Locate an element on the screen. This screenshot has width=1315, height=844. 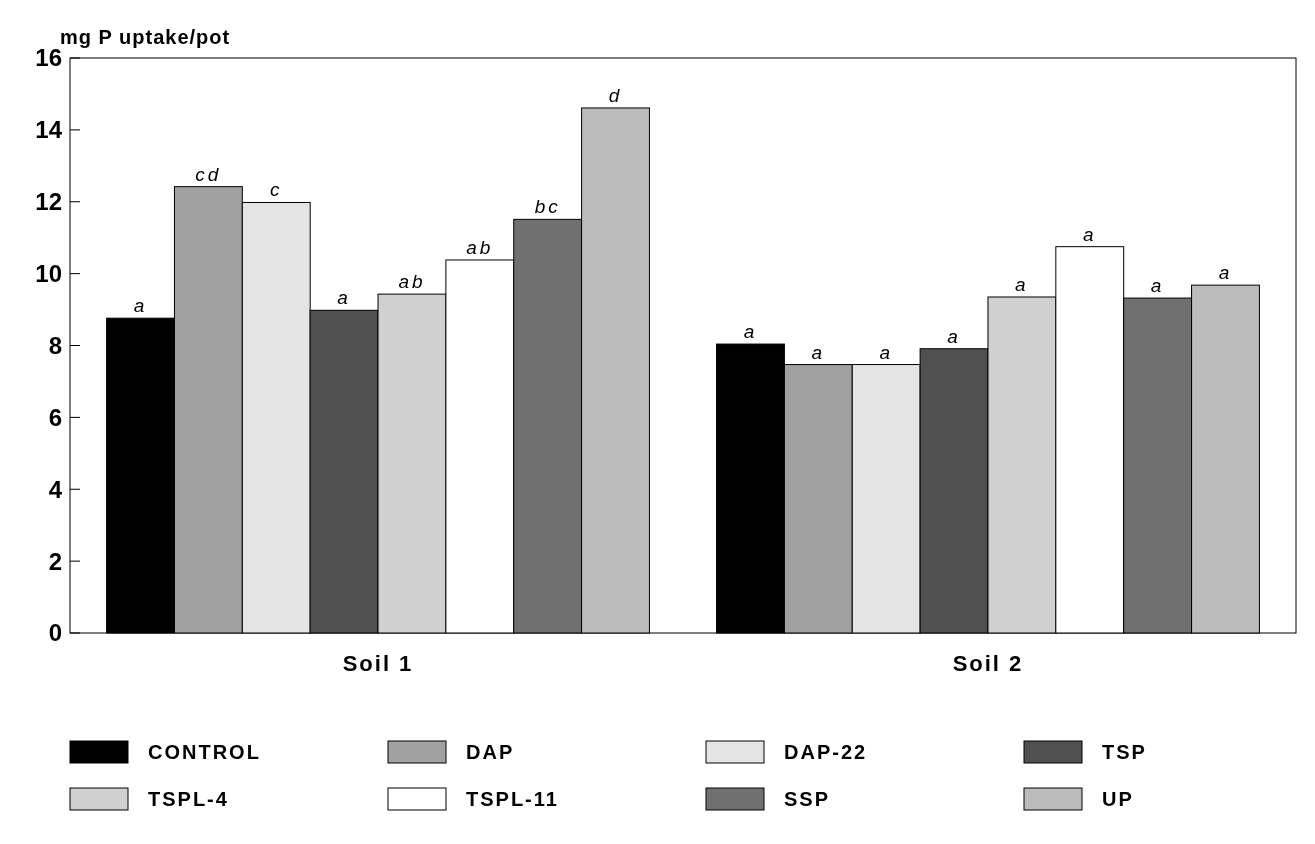
y-tick-label: 8 is located at coordinates (55, 345).